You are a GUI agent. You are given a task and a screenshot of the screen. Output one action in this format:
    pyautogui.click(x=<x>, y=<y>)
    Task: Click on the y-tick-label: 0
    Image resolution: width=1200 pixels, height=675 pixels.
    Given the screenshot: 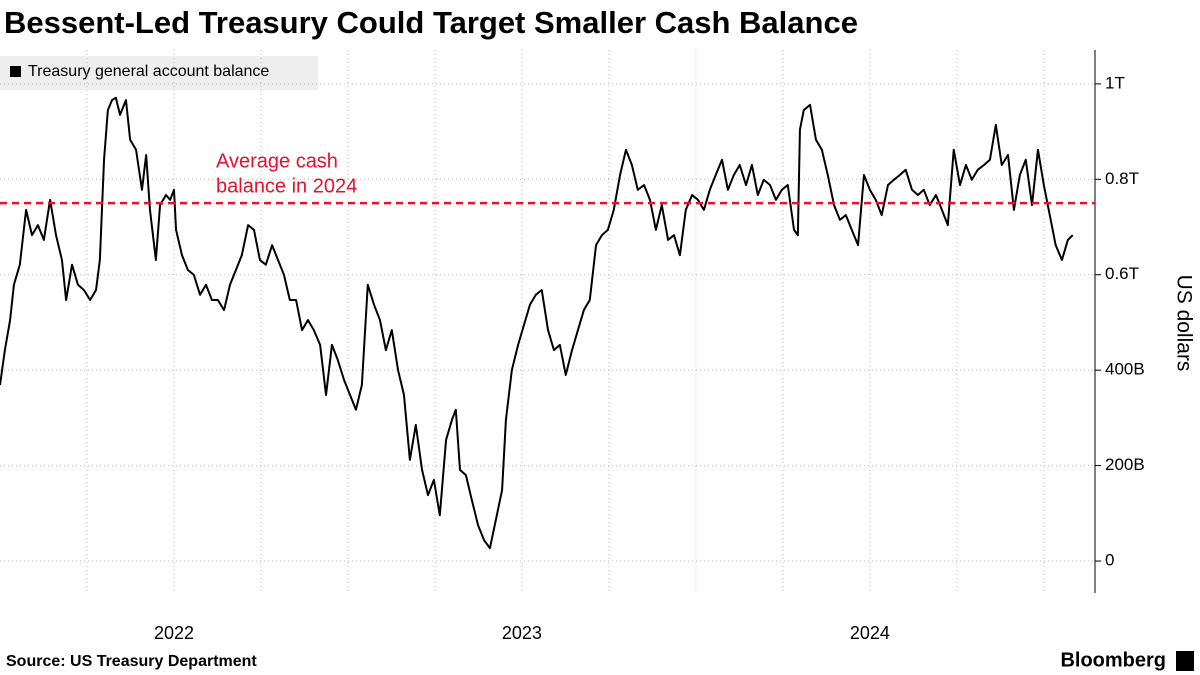 What is the action you would take?
    pyautogui.click(x=1109, y=560)
    